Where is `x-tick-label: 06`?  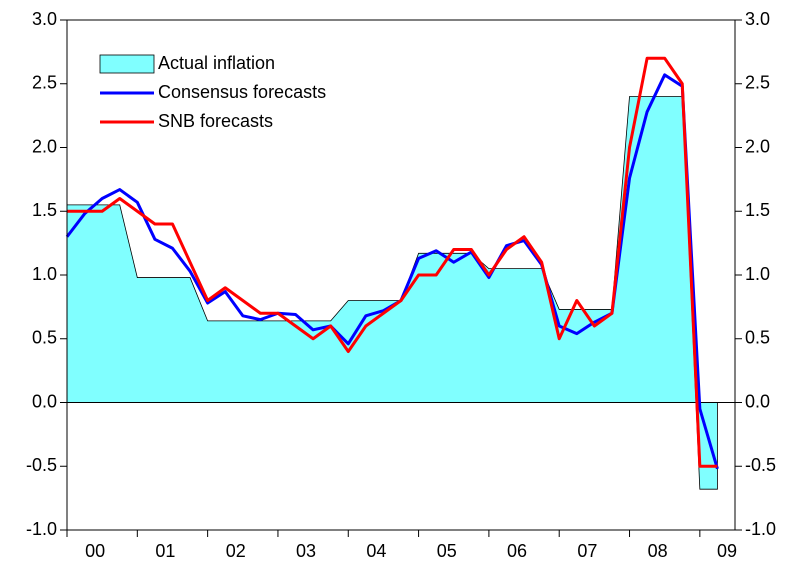
x-tick-label: 06 is located at coordinates (517, 551).